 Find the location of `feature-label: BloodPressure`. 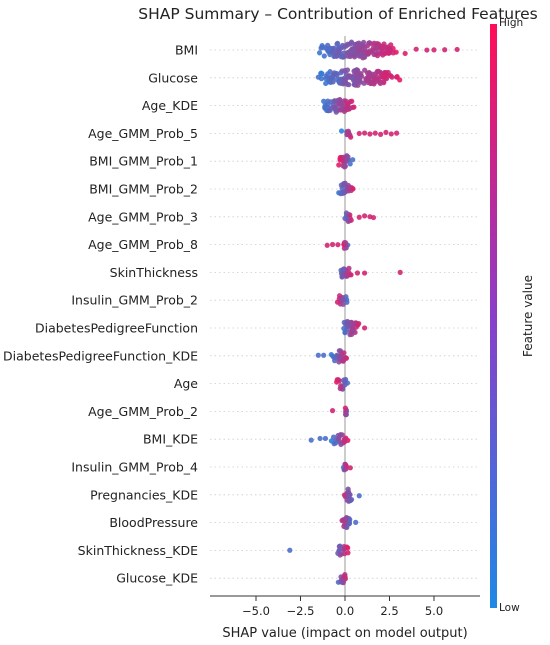

feature-label: BloodPressure is located at coordinates (153, 522).